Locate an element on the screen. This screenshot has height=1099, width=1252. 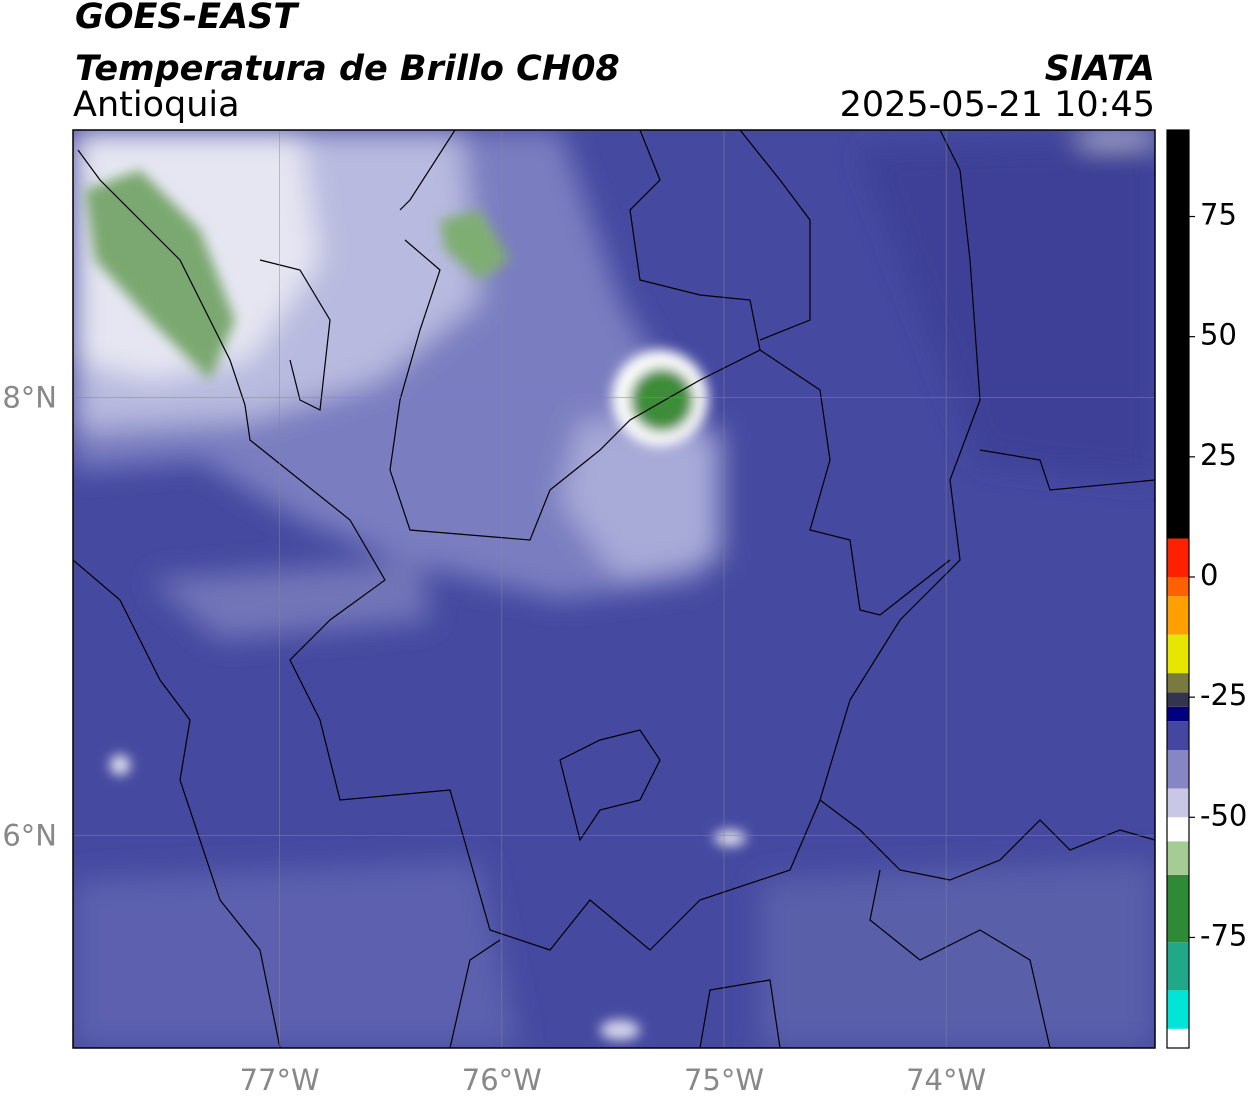
title: GOES-EAST is located at coordinates (187, 18).